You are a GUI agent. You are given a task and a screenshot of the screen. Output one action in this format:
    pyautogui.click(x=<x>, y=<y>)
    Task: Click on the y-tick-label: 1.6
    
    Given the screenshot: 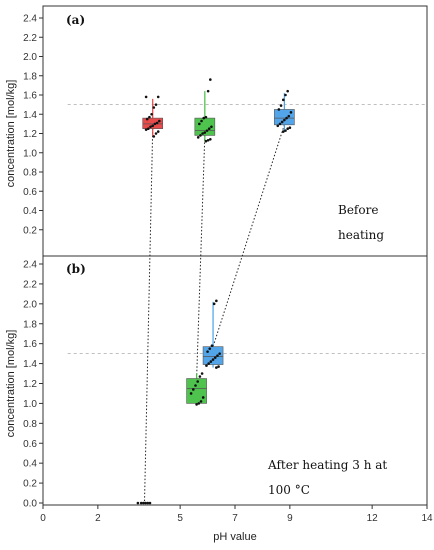 What is the action you would take?
    pyautogui.click(x=30, y=96)
    